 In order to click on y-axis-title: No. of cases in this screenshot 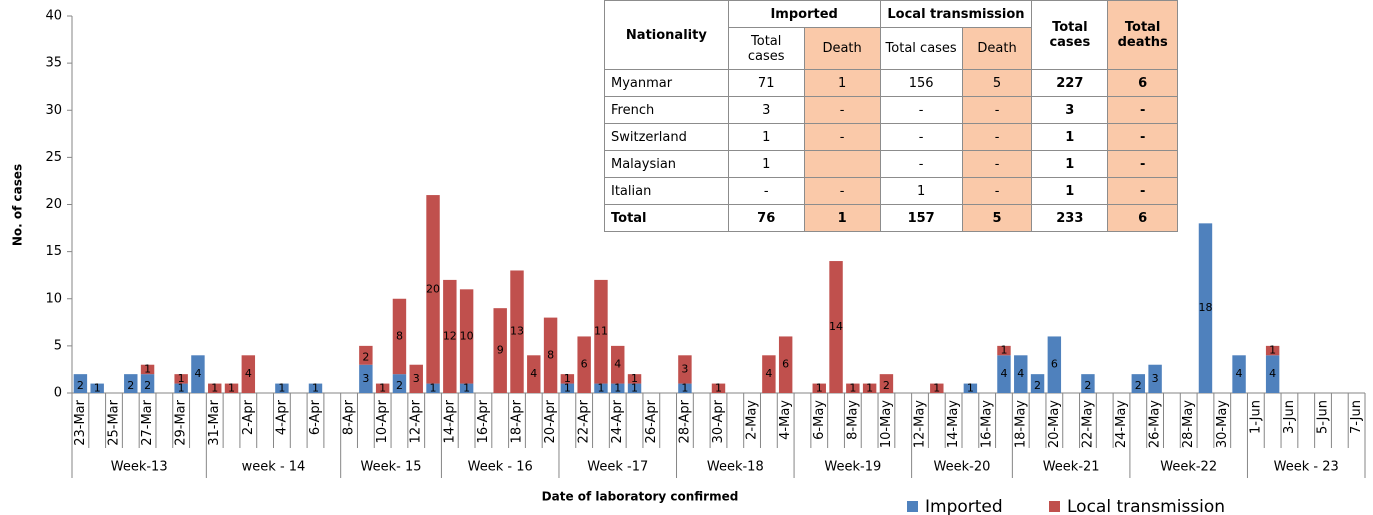, I will do `click(18, 205)`.